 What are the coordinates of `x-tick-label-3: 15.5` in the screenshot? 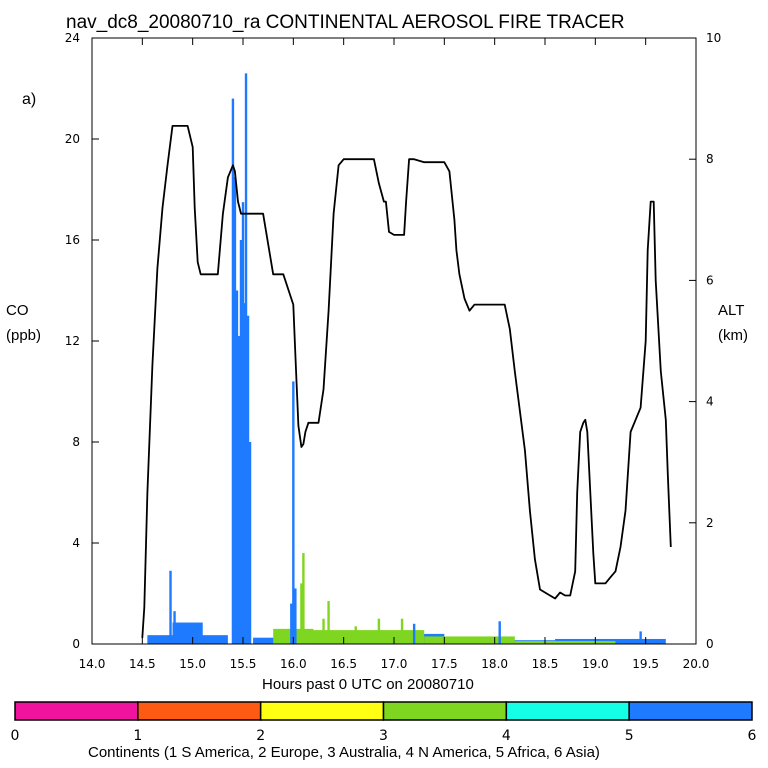 It's located at (243, 664).